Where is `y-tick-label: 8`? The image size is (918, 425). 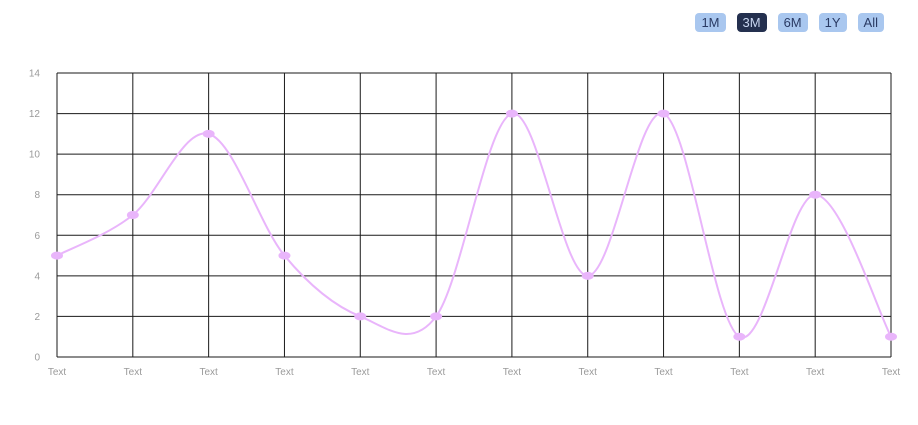 y-tick-label: 8 is located at coordinates (37, 195).